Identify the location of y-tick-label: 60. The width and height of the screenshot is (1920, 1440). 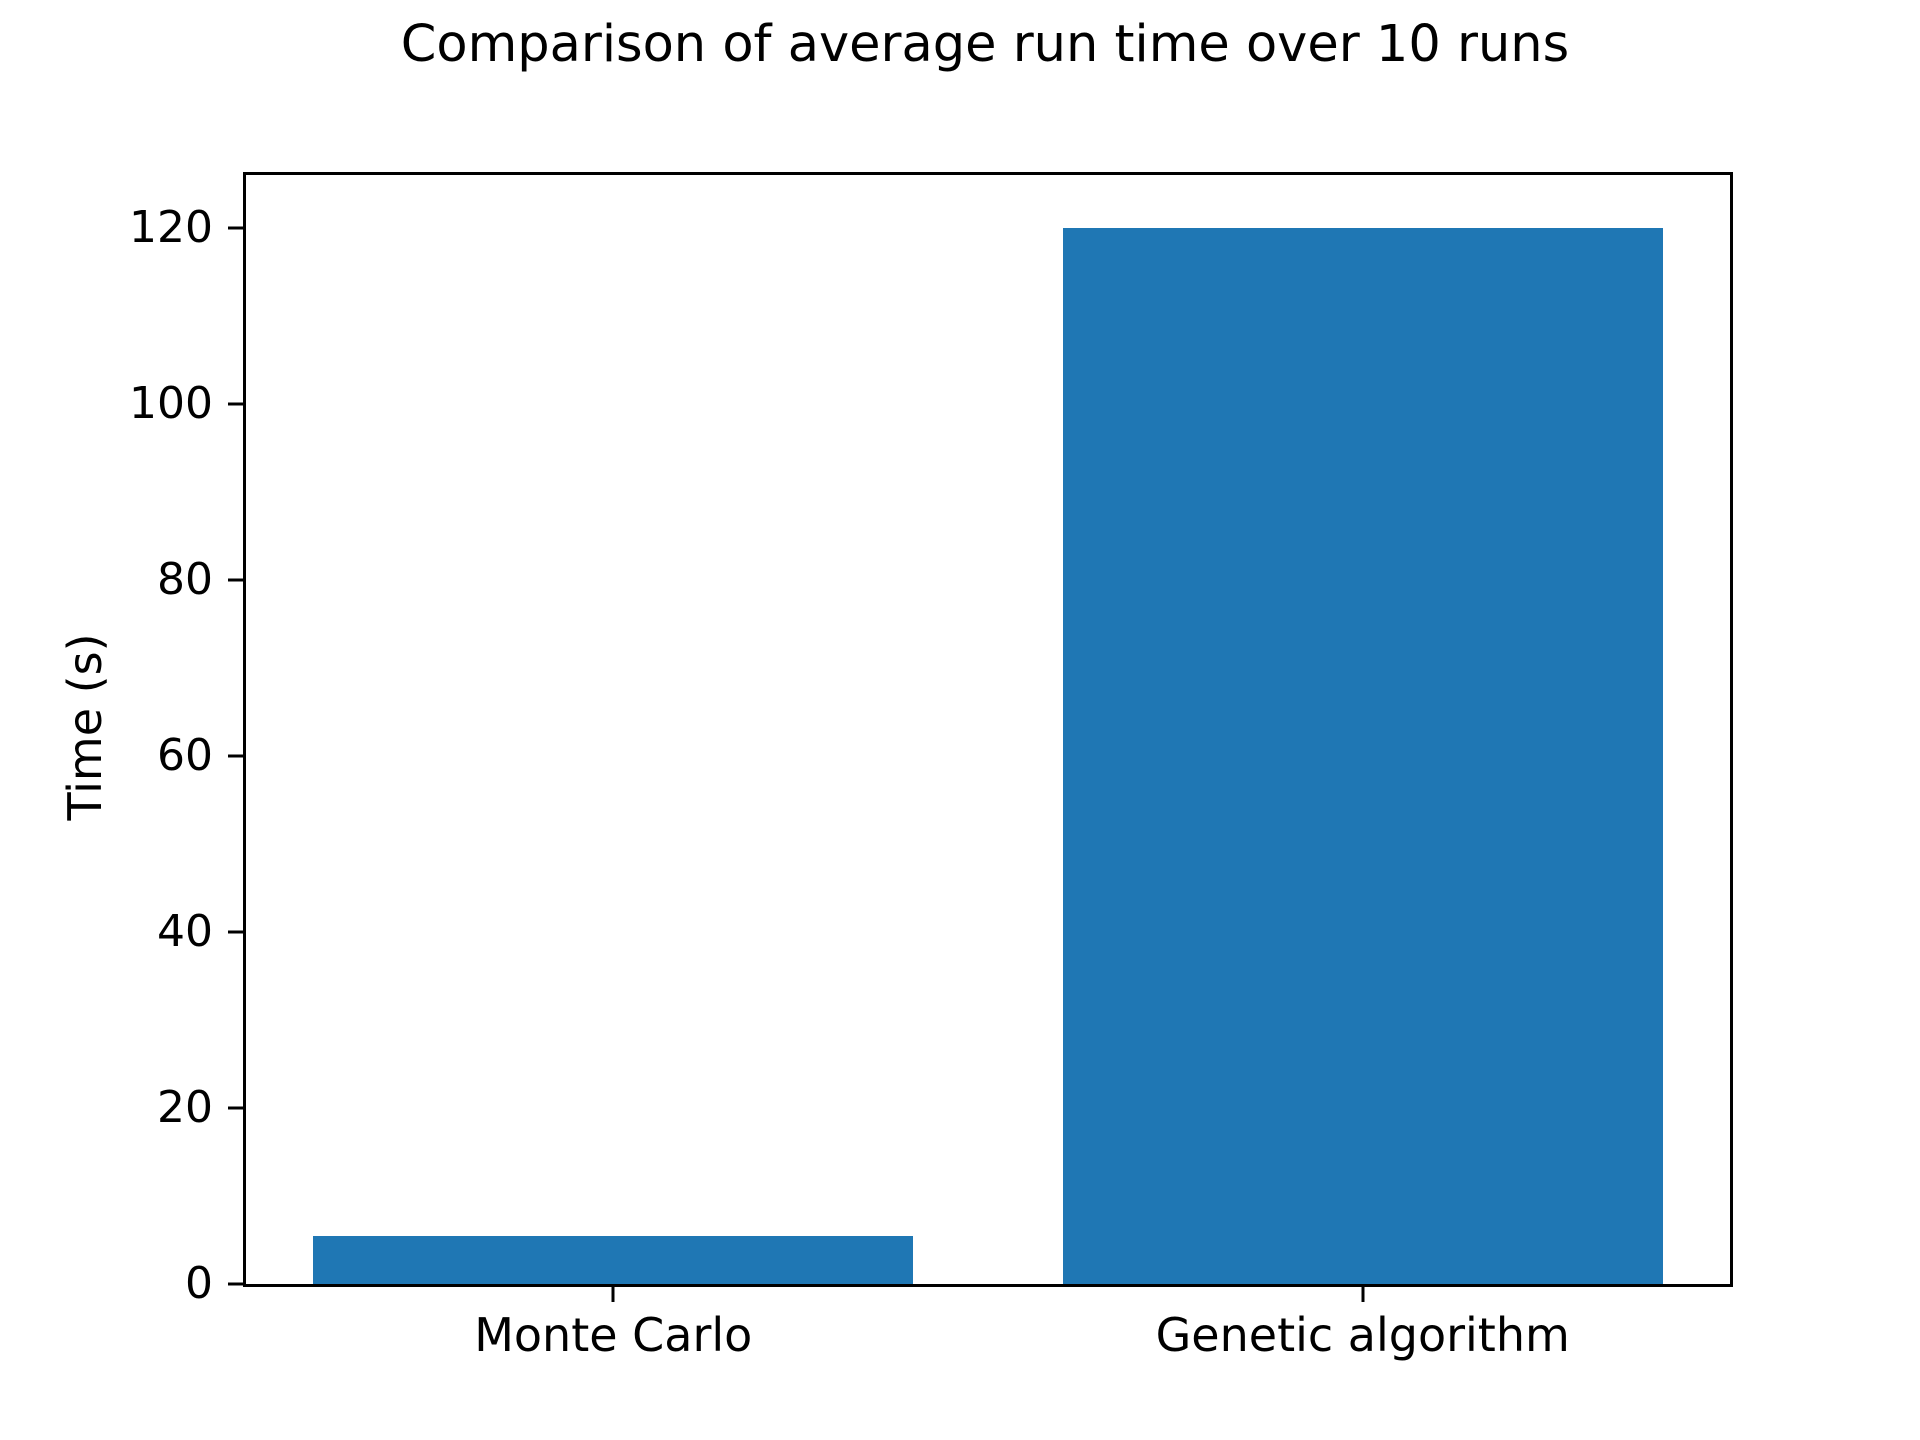
(185, 755).